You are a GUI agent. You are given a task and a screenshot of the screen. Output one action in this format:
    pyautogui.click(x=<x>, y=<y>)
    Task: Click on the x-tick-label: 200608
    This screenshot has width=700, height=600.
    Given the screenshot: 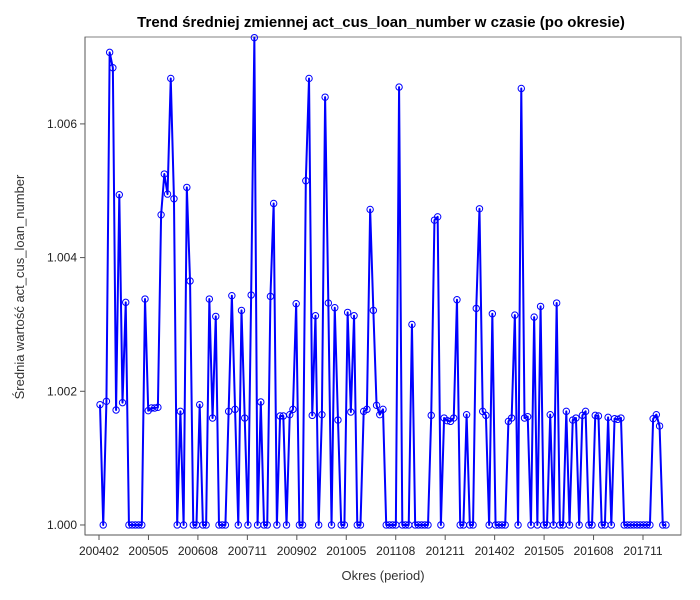 What is the action you would take?
    pyautogui.click(x=198, y=551)
    